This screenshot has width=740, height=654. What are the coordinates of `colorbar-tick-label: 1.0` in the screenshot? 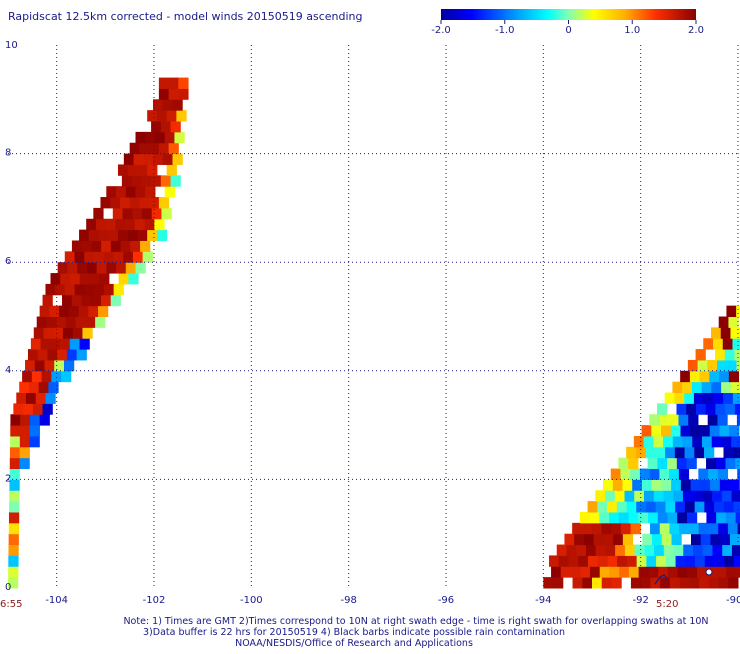 It's located at (632, 30).